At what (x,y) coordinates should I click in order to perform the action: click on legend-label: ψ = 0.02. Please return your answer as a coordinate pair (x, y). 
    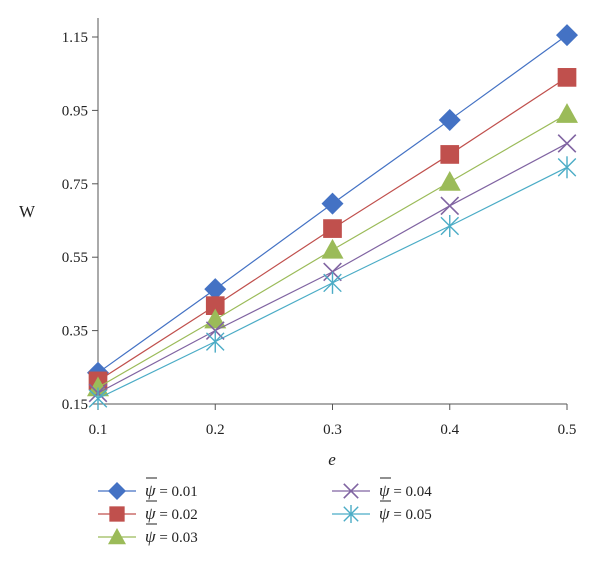
    Looking at the image, I should click on (171, 513).